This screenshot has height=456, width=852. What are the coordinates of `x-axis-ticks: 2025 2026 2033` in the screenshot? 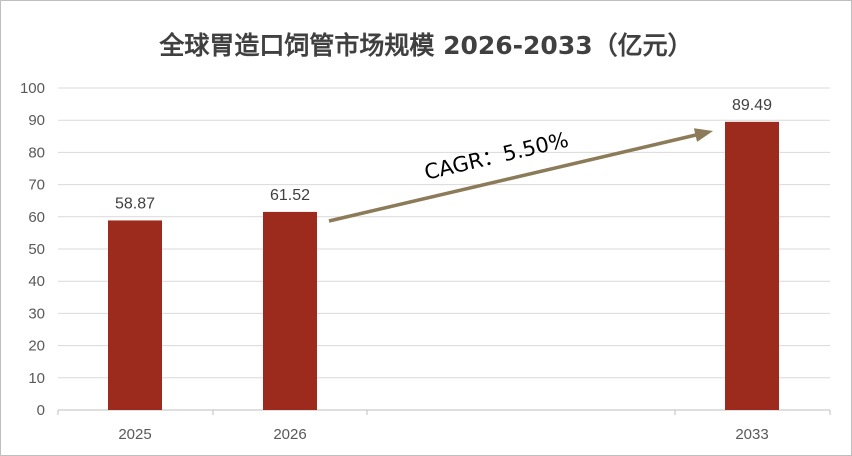 It's located at (443, 434).